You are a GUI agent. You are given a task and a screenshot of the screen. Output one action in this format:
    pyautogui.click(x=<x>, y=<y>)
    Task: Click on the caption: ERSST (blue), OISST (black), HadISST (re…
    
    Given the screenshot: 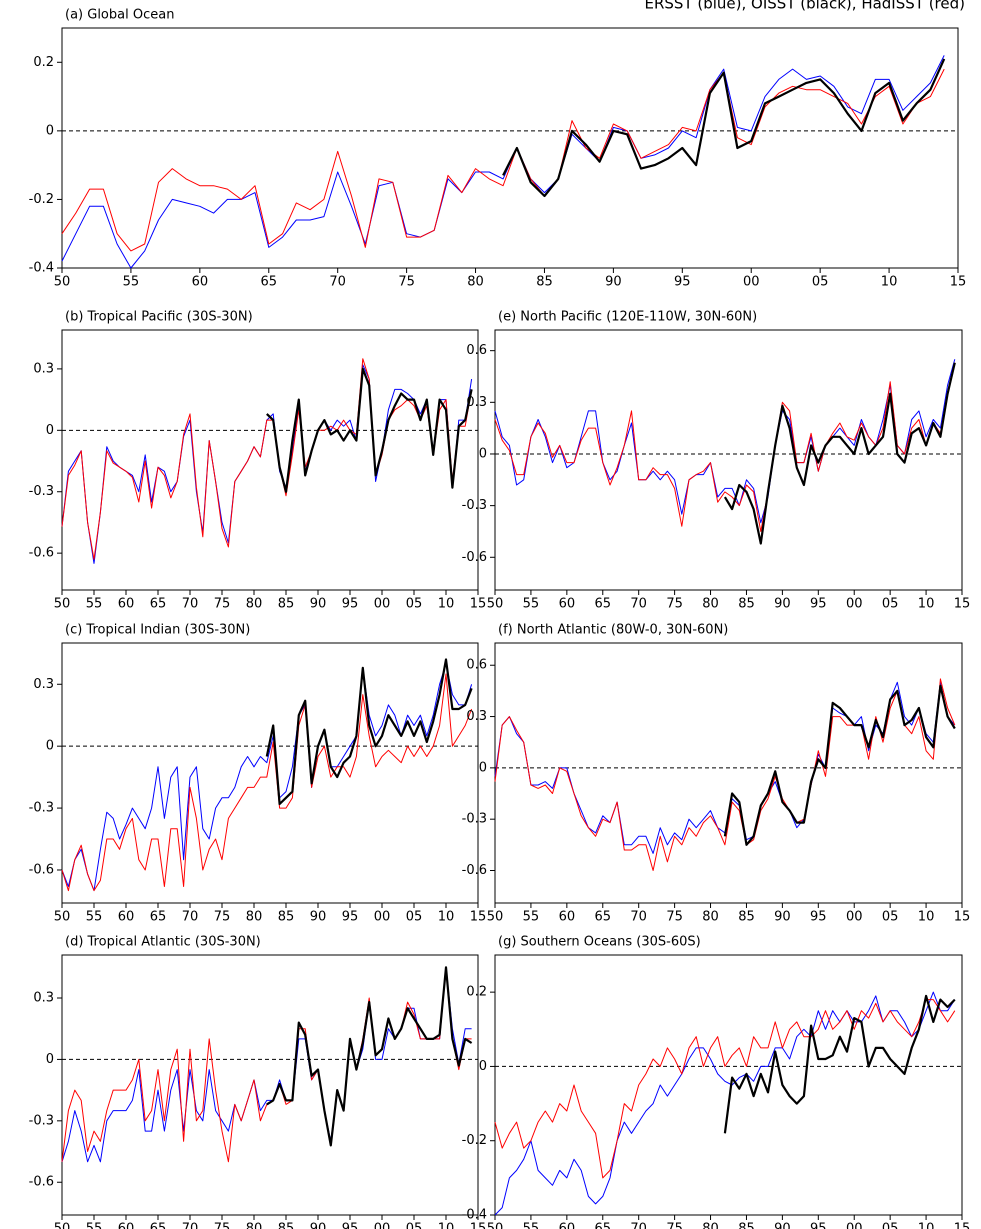 What is the action you would take?
    pyautogui.click(x=805, y=6)
    